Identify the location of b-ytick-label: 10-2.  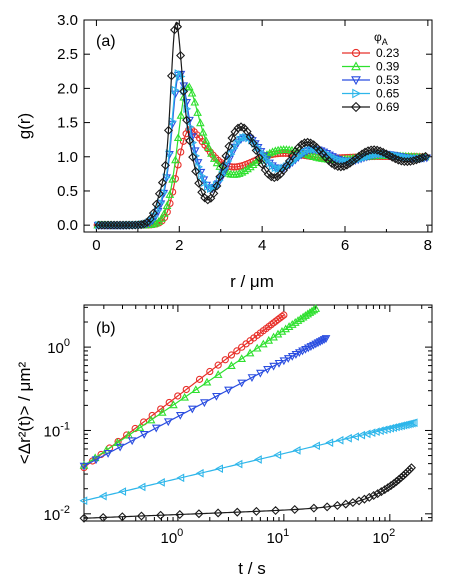
(57, 514).